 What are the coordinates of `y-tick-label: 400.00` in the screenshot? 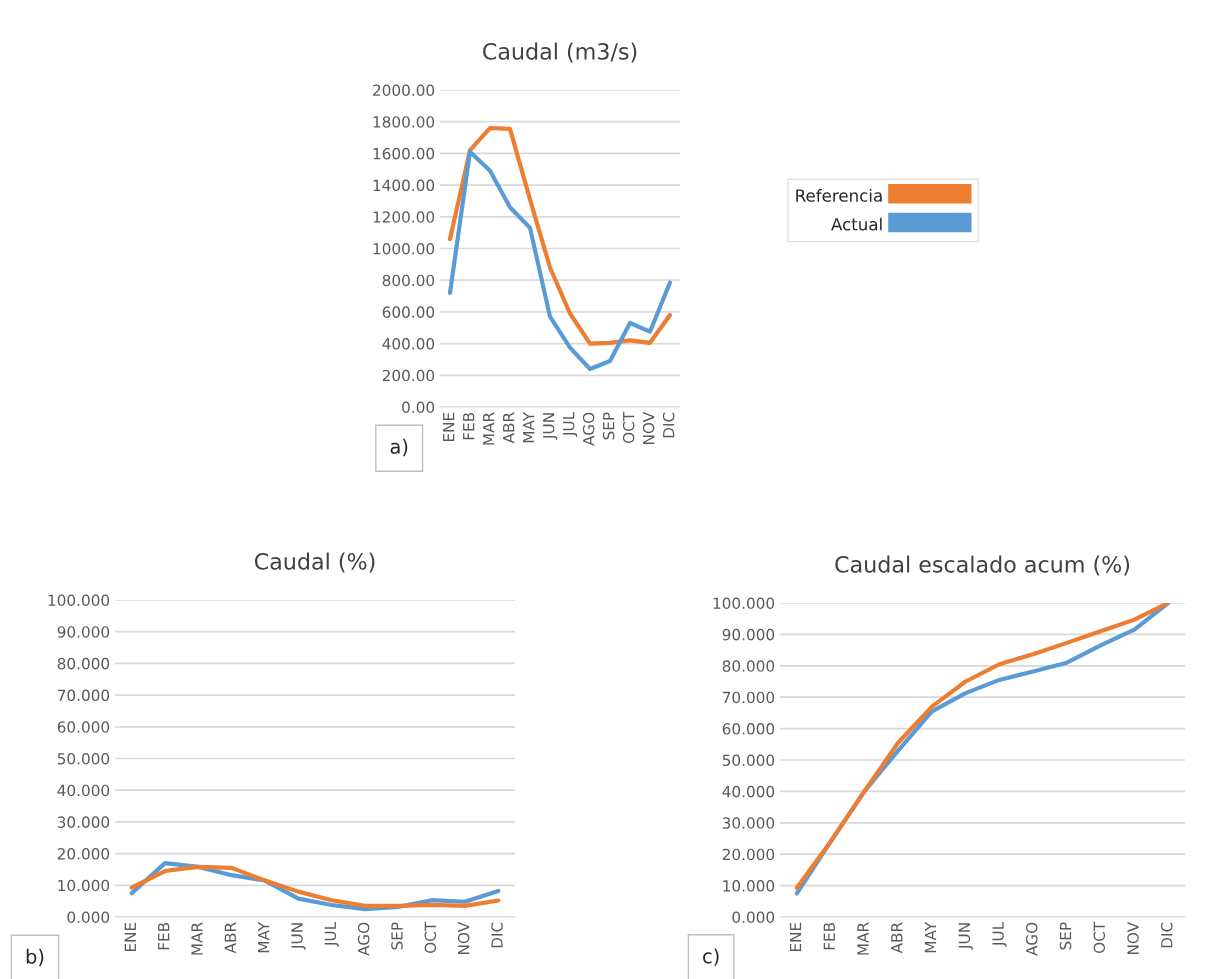 It's located at (408, 344).